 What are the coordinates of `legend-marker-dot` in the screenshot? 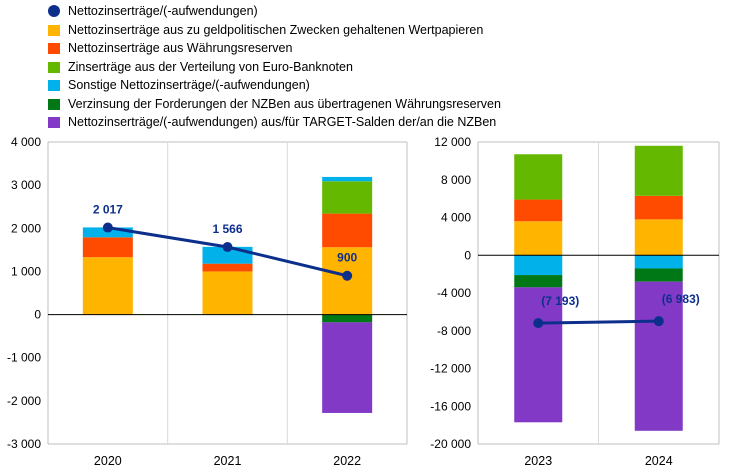 It's located at (54, 11).